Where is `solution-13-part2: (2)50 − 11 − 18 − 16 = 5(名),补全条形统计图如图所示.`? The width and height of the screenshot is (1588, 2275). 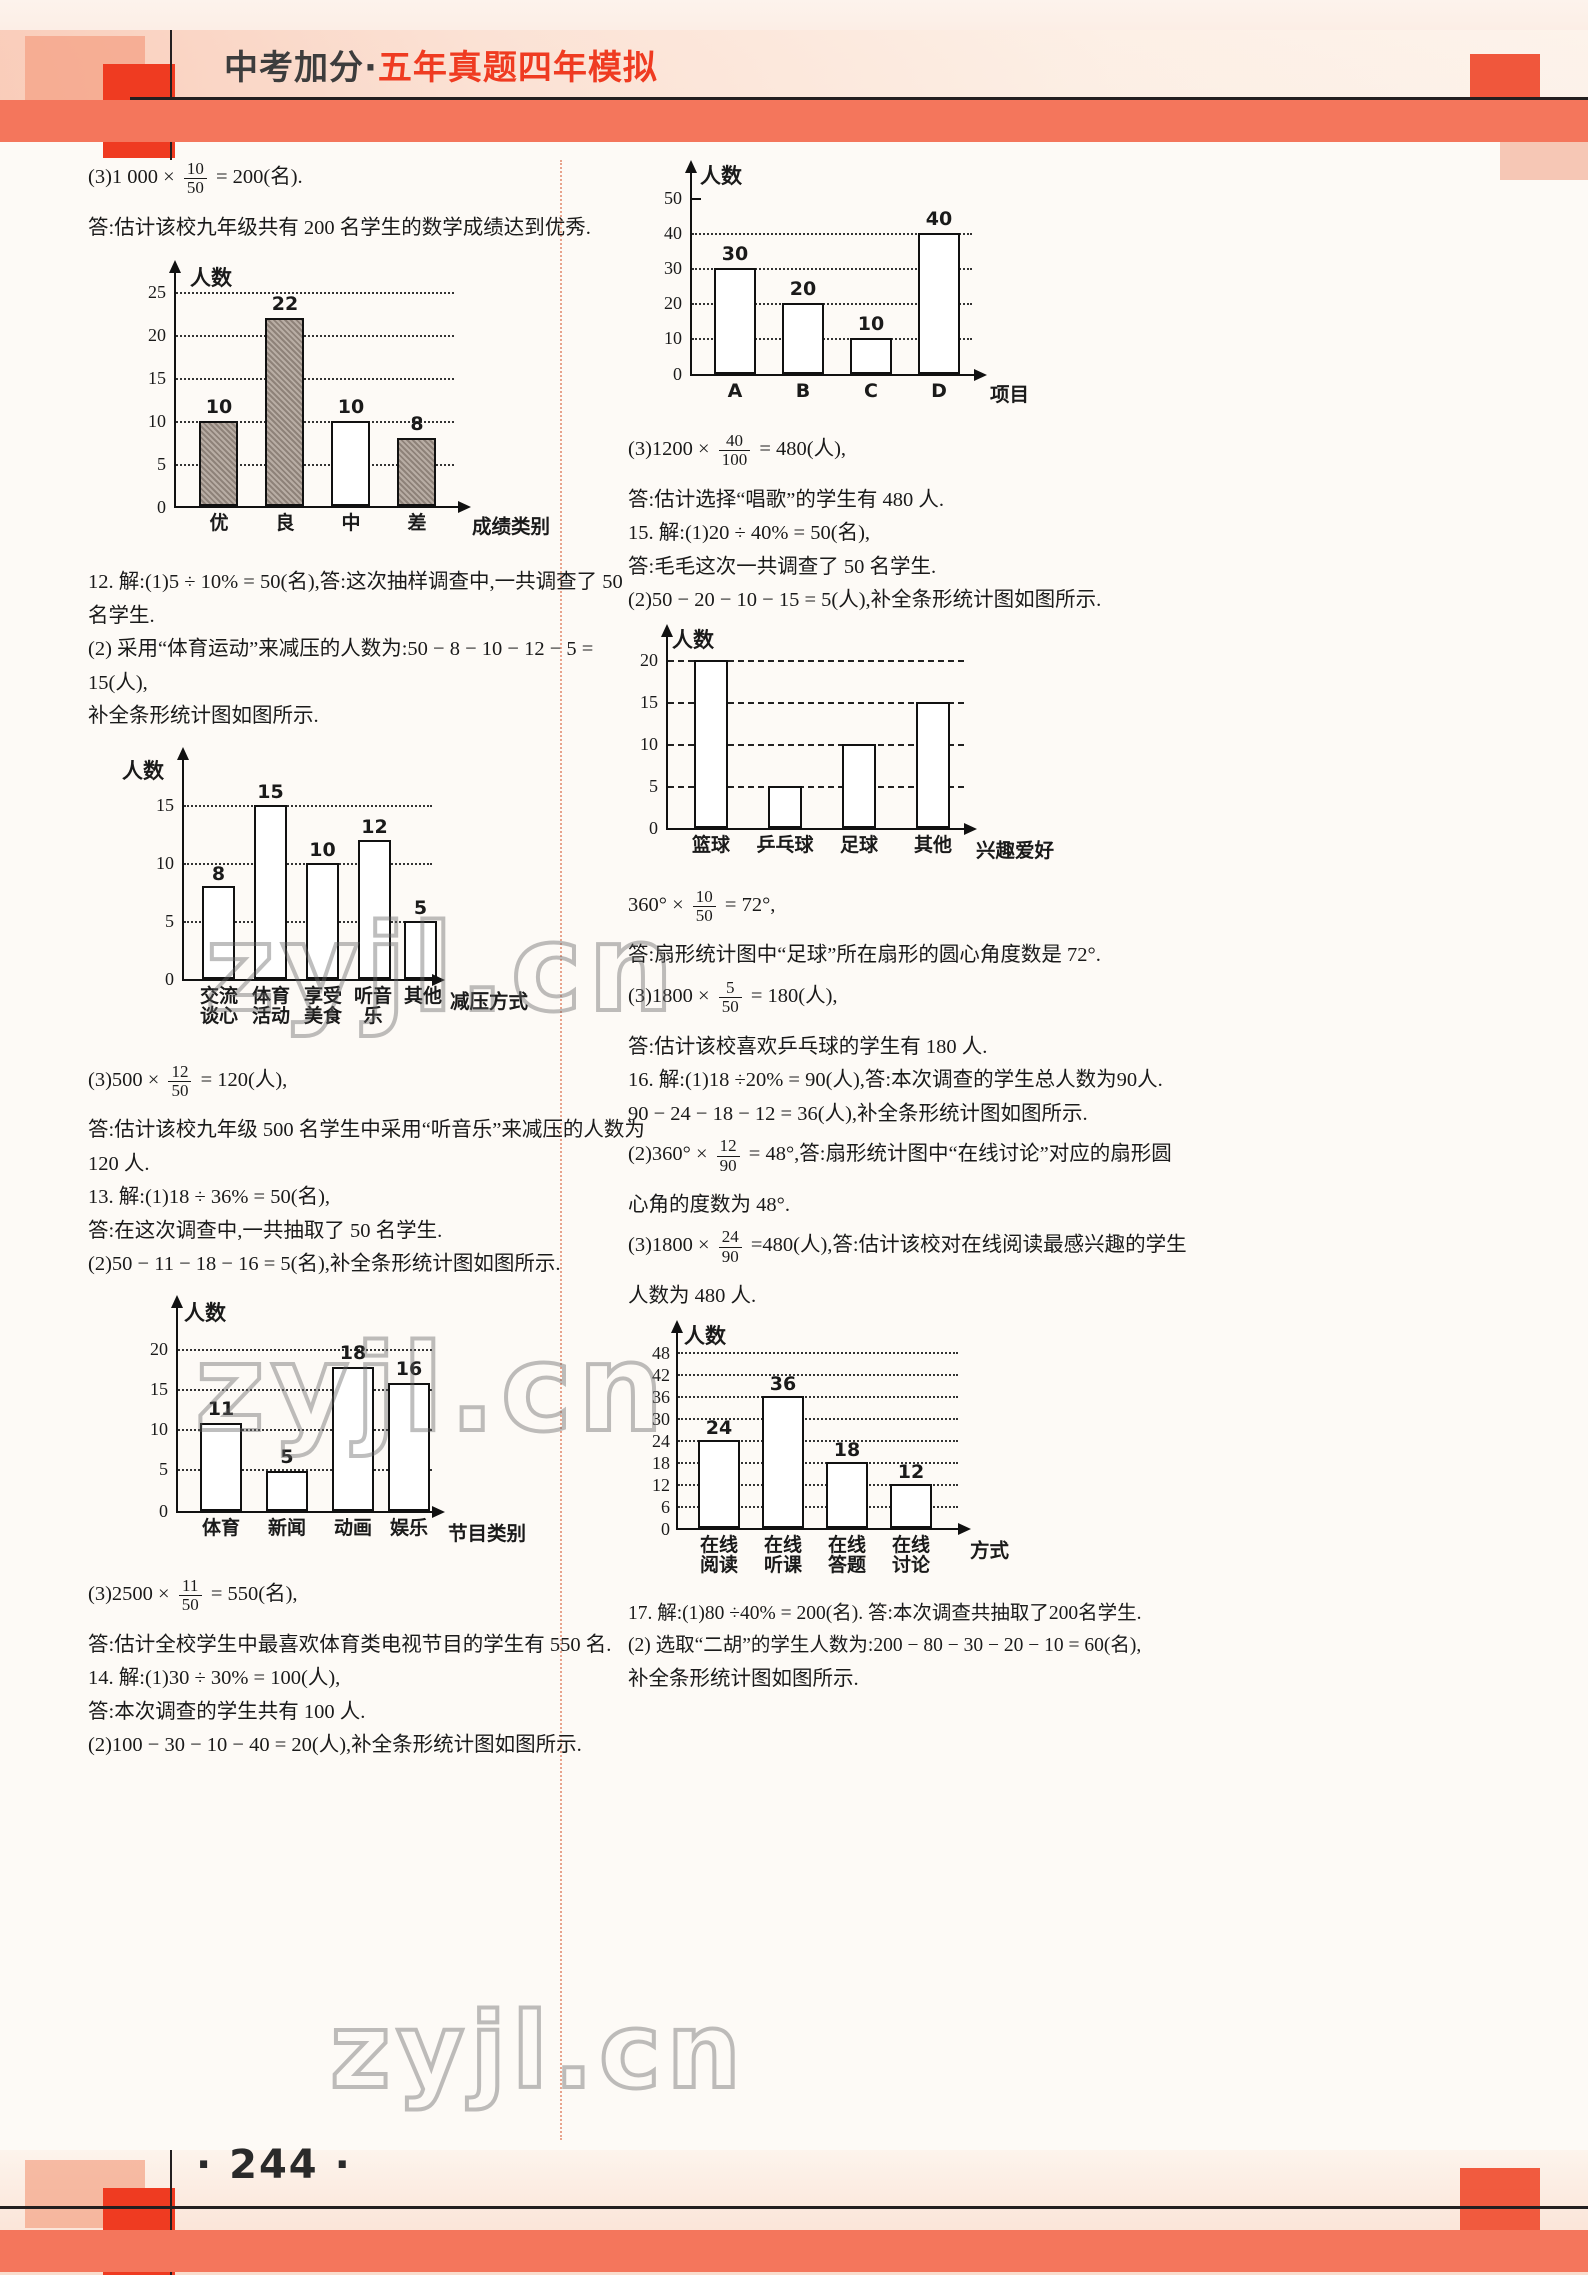
solution-13-part2: (2)50 − 11 − 18 − 16 = 5(名),补全条形统计图如图所示. is located at coordinates (324, 1264).